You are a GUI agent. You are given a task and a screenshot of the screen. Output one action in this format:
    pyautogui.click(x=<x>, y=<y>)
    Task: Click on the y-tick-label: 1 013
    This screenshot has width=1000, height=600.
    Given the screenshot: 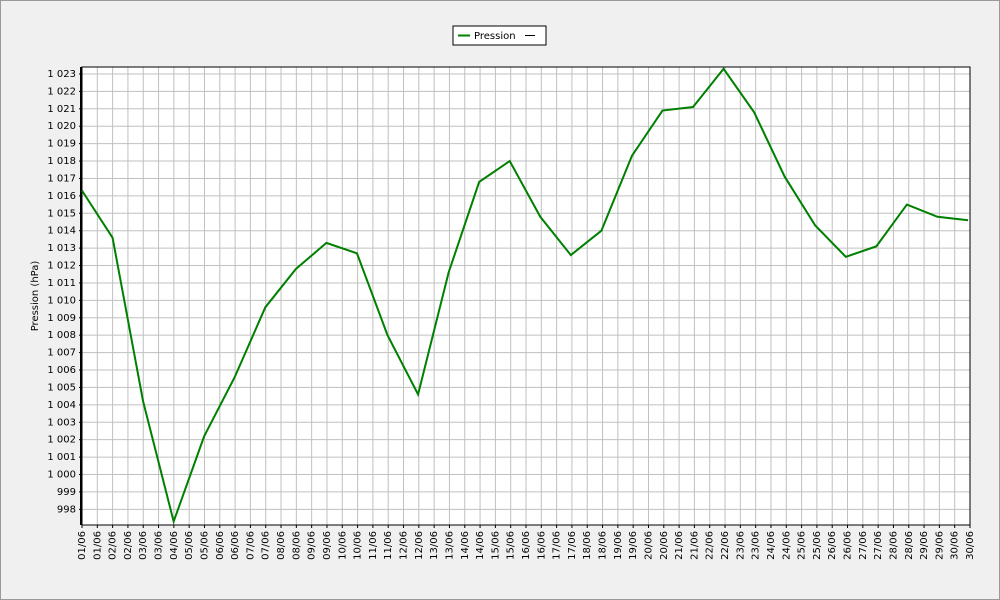 What is the action you would take?
    pyautogui.click(x=61, y=248)
    